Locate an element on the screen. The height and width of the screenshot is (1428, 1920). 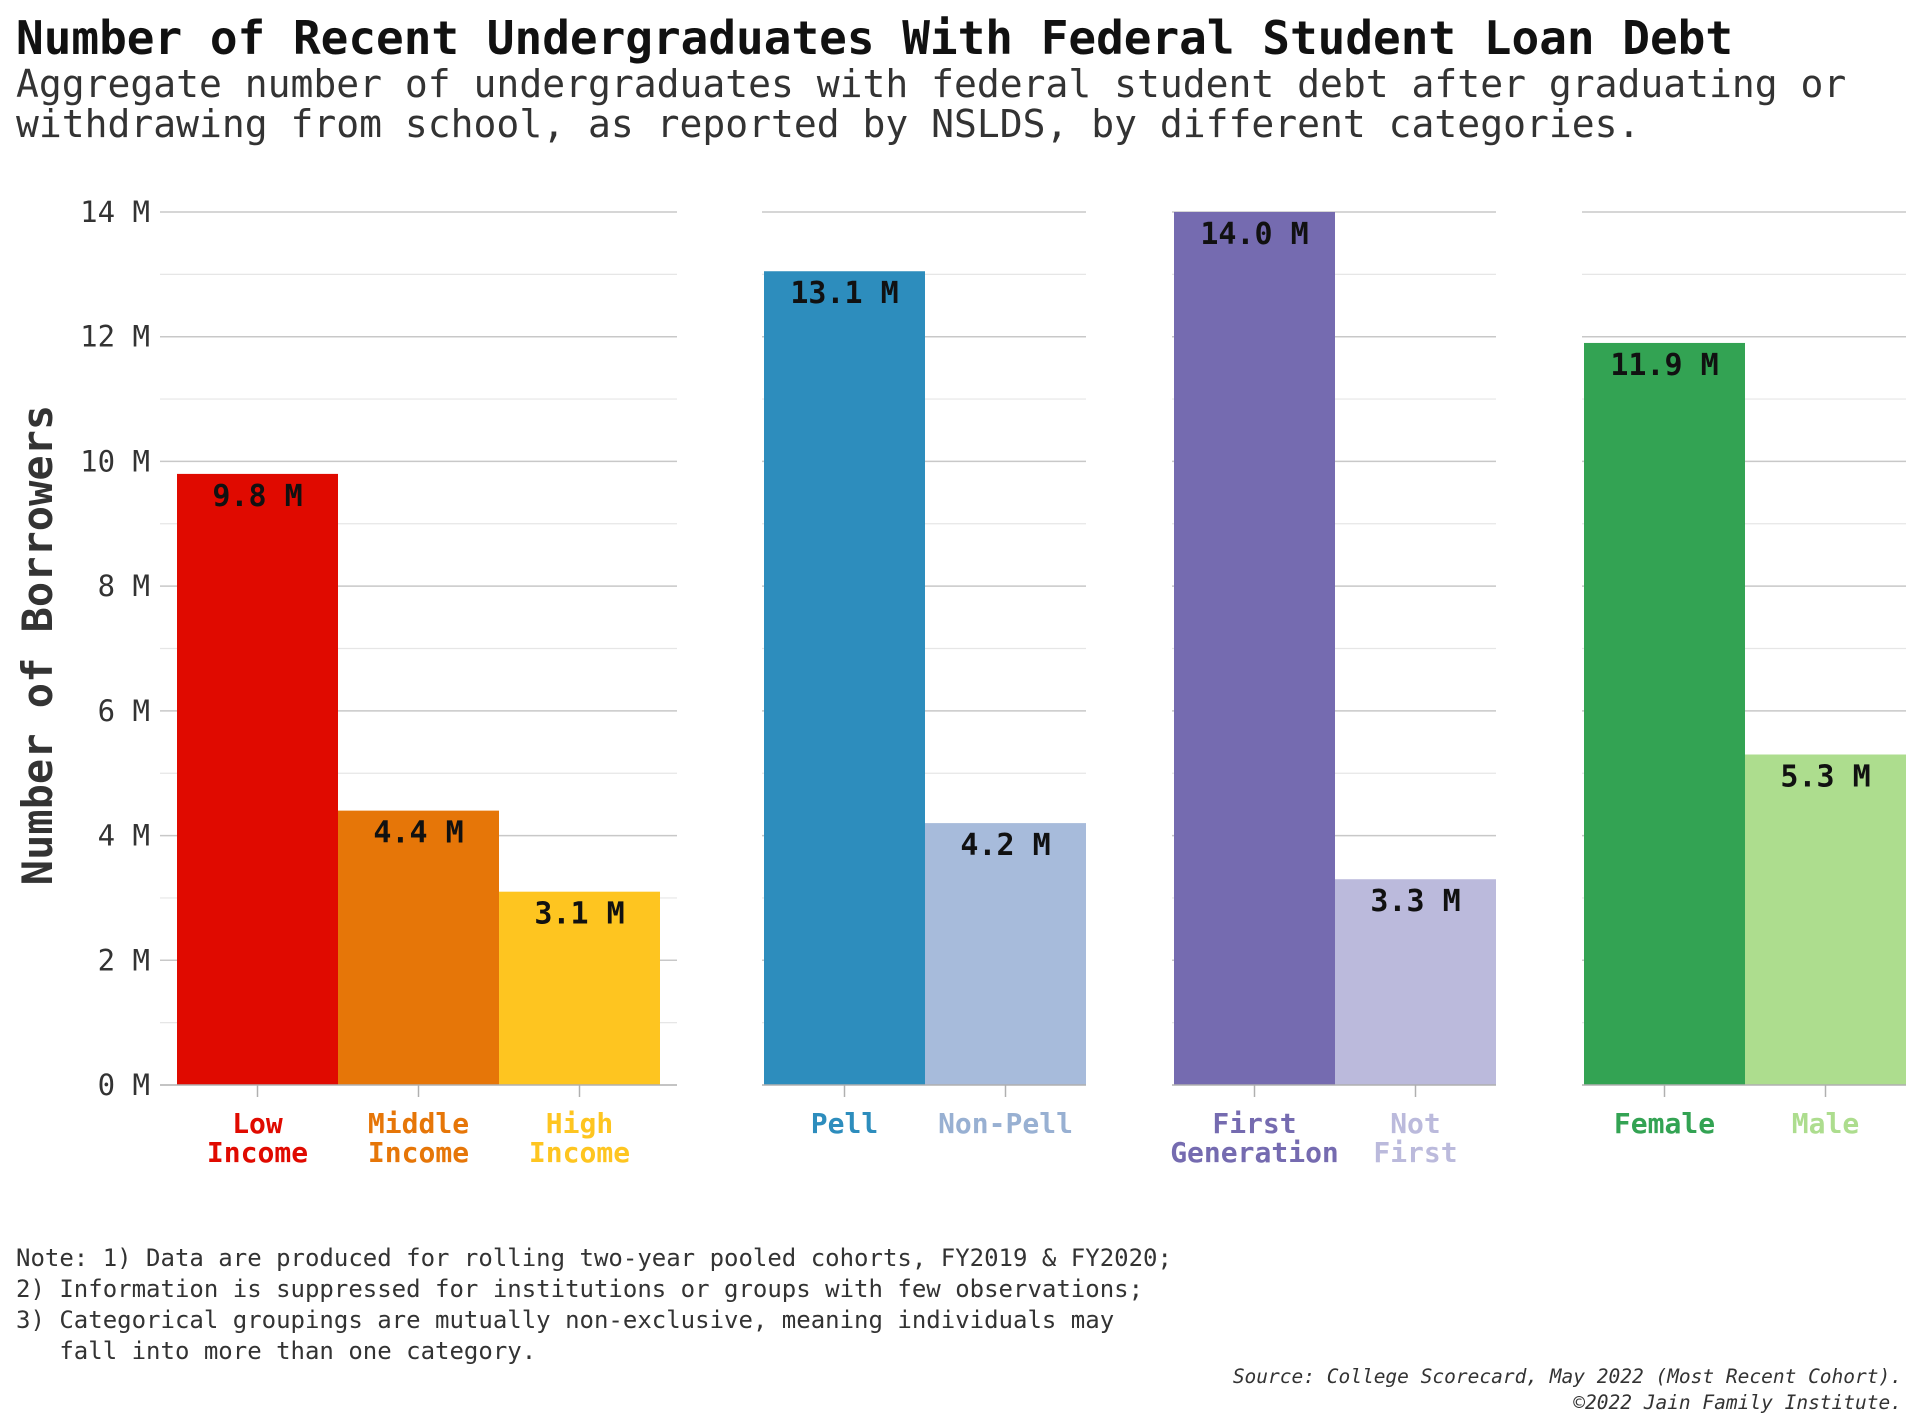
x-tick-label: Non-Pell is located at coordinates (1005, 1123).